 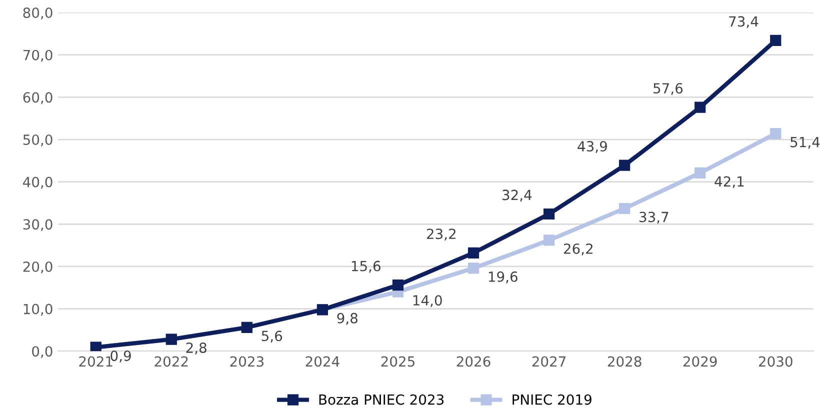 I want to click on data-label: 73,4, so click(x=743, y=22).